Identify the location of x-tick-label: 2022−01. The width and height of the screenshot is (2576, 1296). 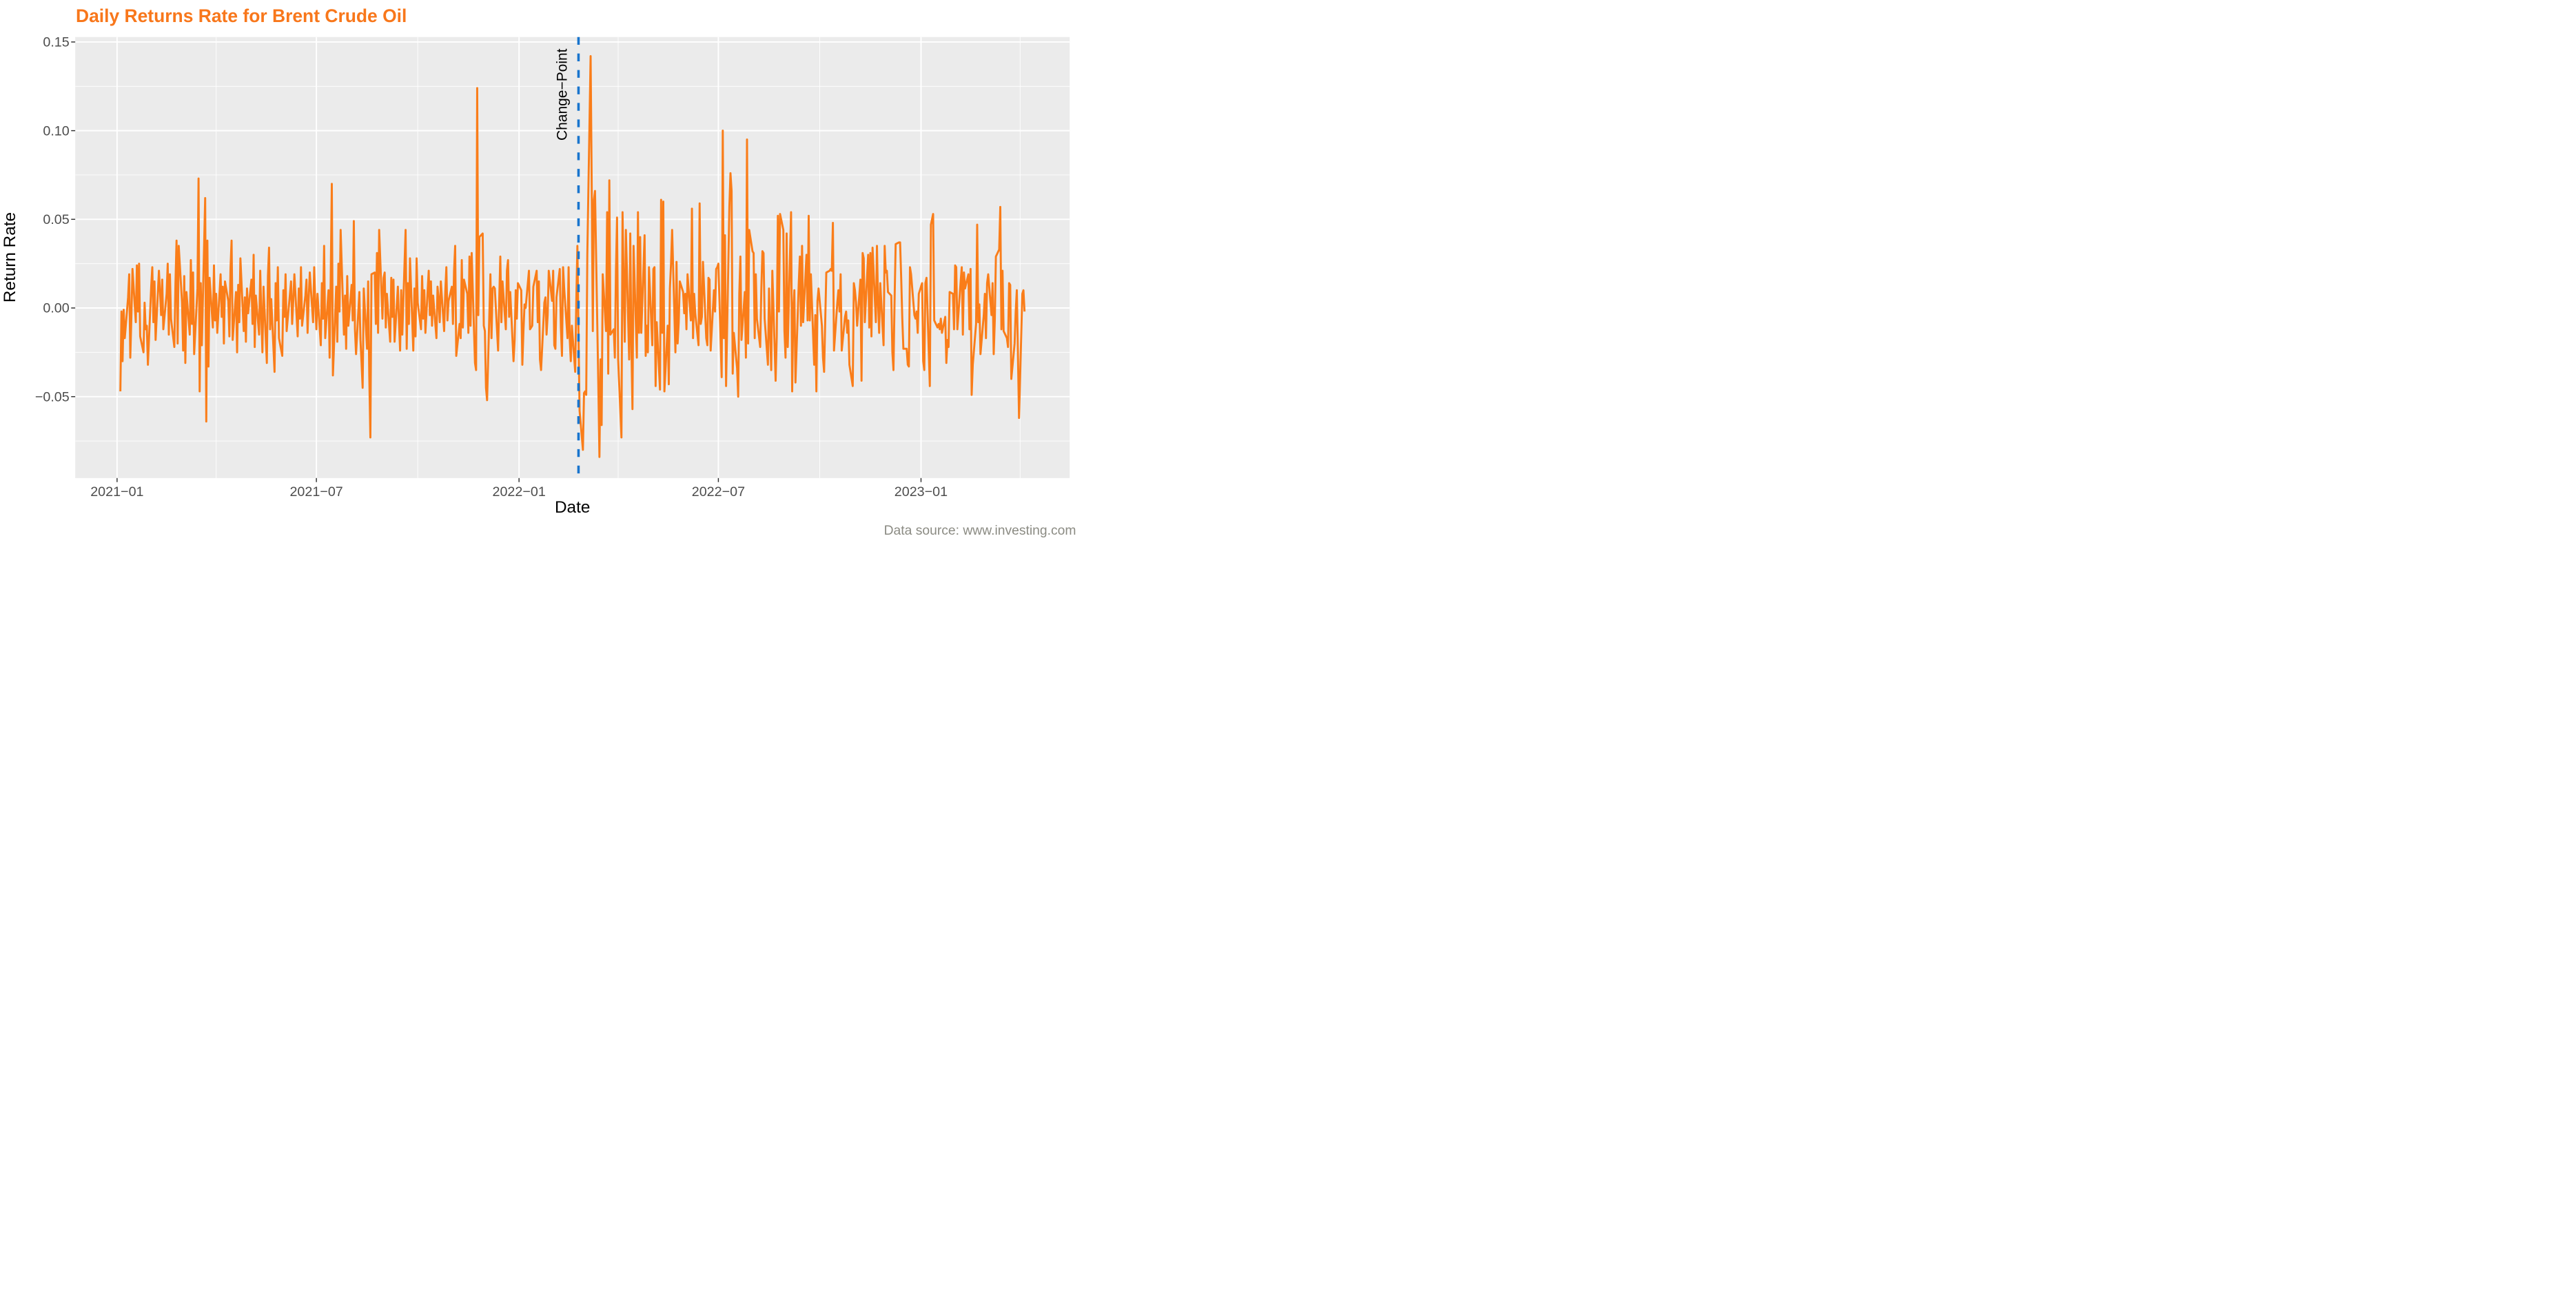
(519, 492).